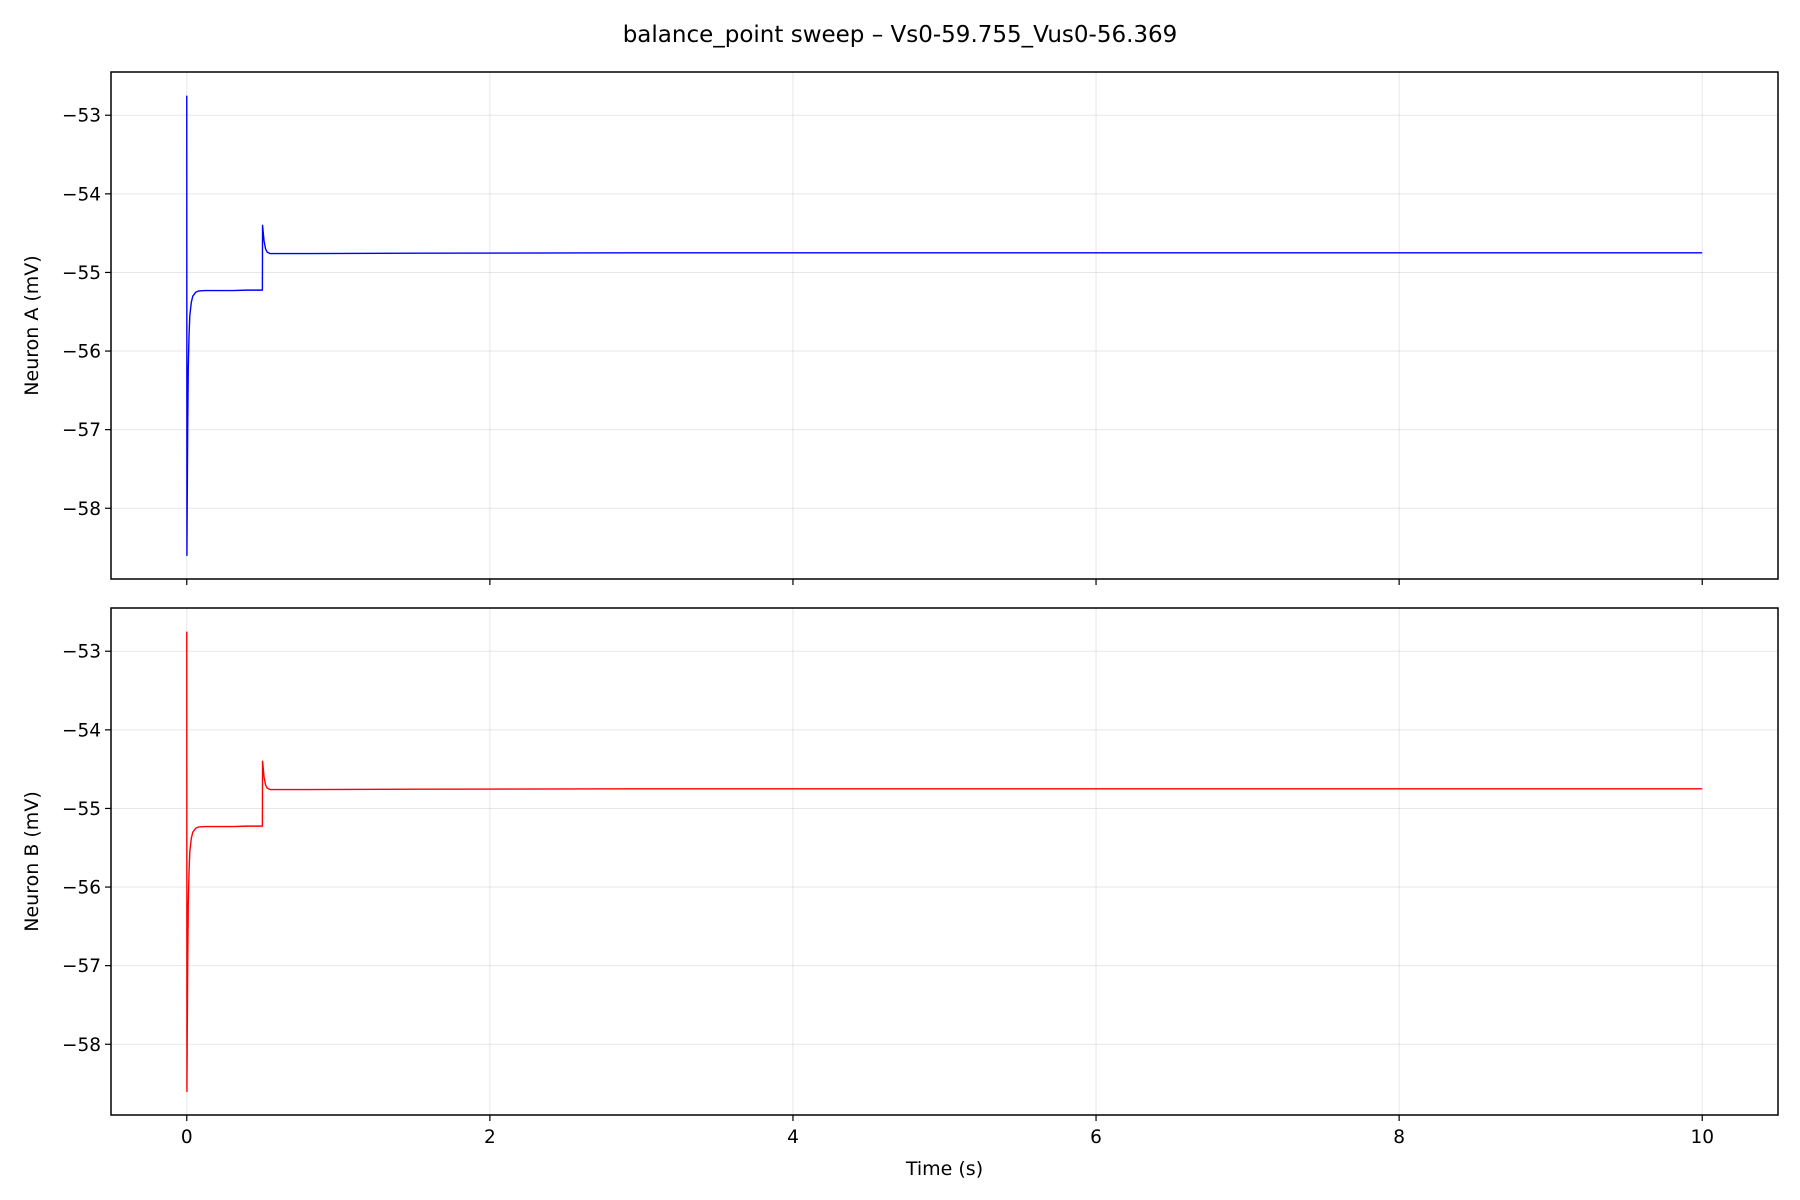  I want to click on x-tick-label: 2, so click(490, 1137).